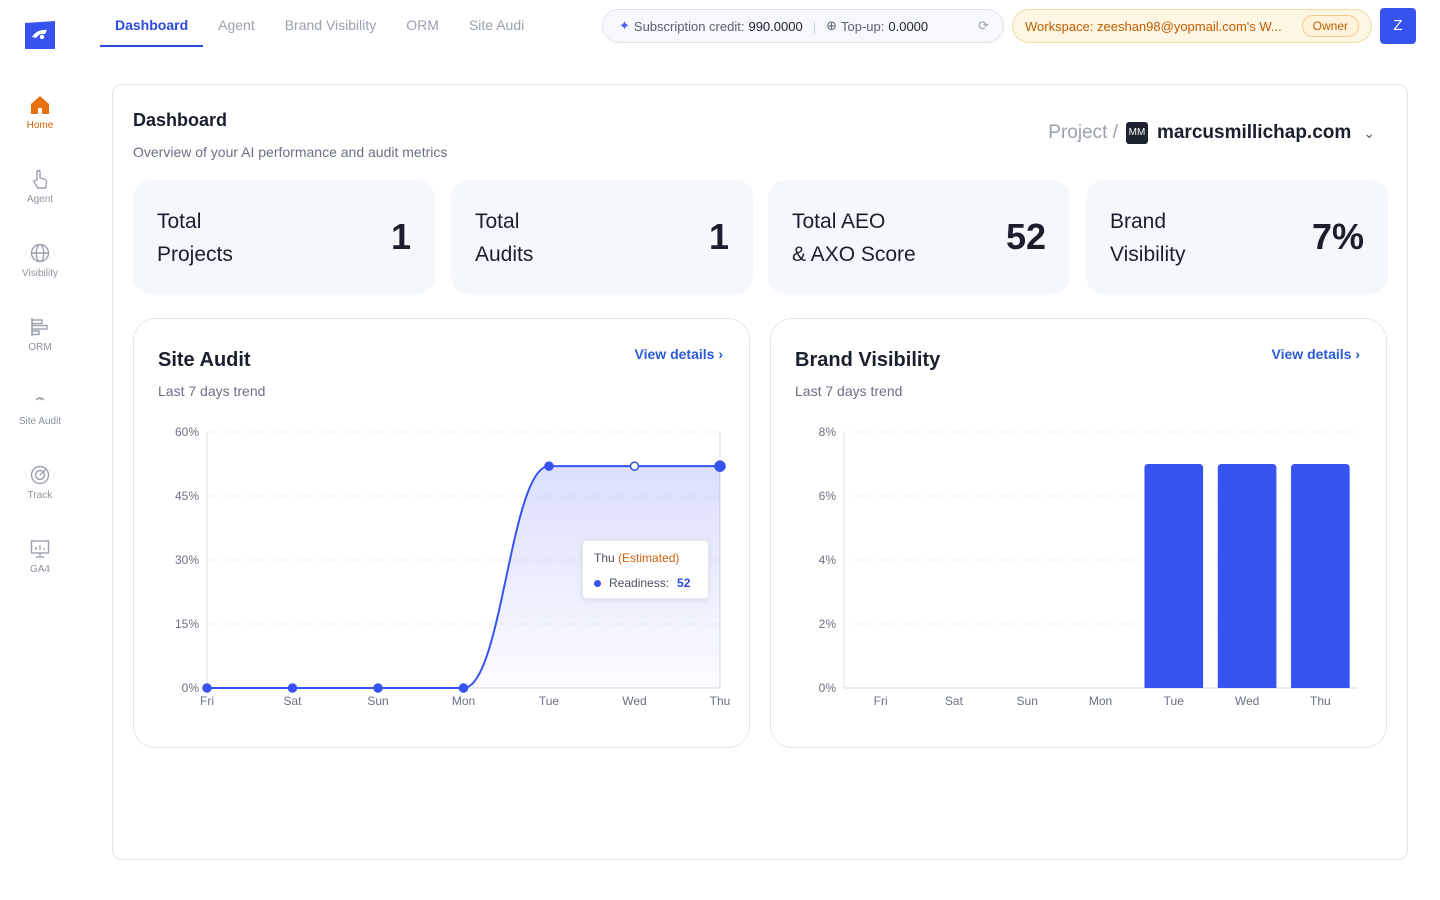 The width and height of the screenshot is (1440, 900). Describe the element at coordinates (602, 237) in the screenshot. I see `stat-card-total-audits: Total Audits 1` at that location.